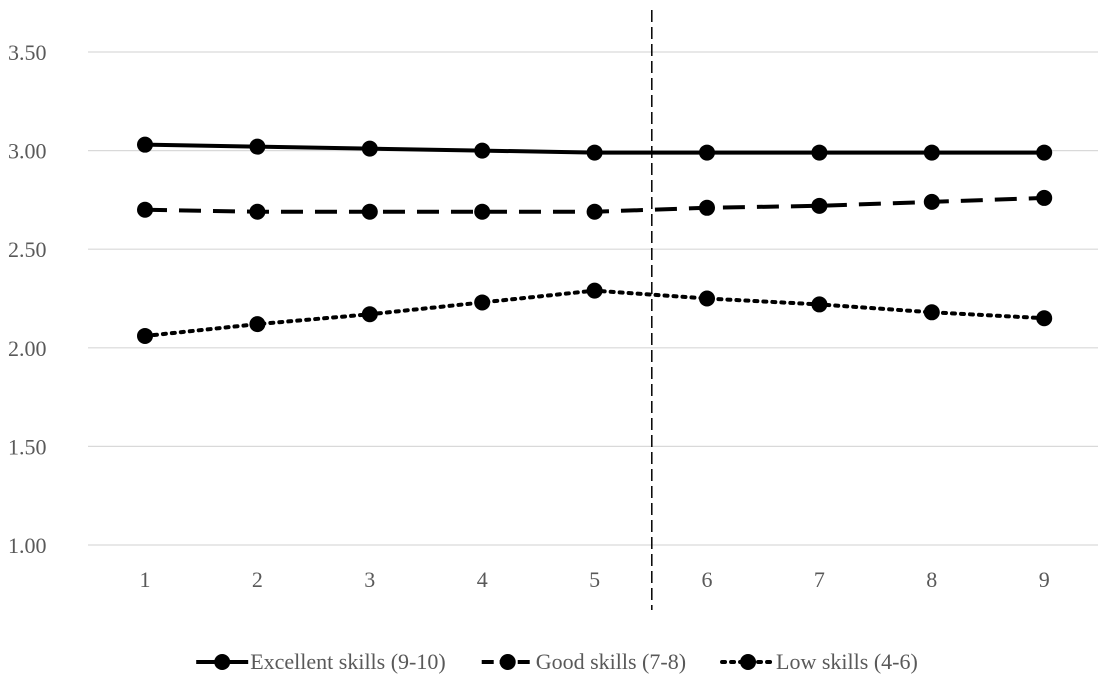  I want to click on x-tick-label: 9, so click(1044, 579).